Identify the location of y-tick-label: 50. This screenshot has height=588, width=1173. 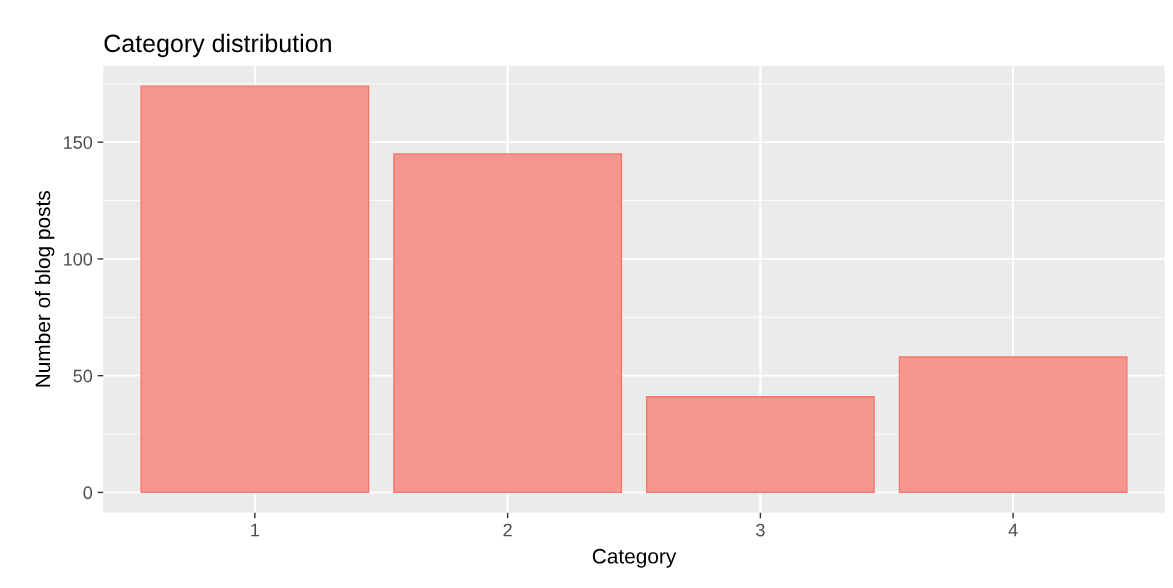
(83, 376).